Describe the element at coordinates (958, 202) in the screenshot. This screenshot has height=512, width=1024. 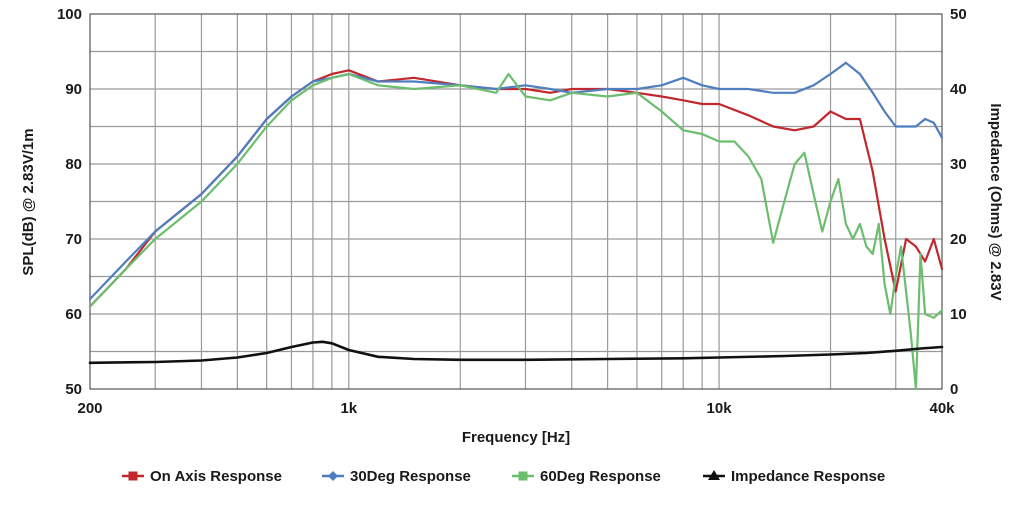
I see `y-axis-right: 0 10 20 30 40 50` at that location.